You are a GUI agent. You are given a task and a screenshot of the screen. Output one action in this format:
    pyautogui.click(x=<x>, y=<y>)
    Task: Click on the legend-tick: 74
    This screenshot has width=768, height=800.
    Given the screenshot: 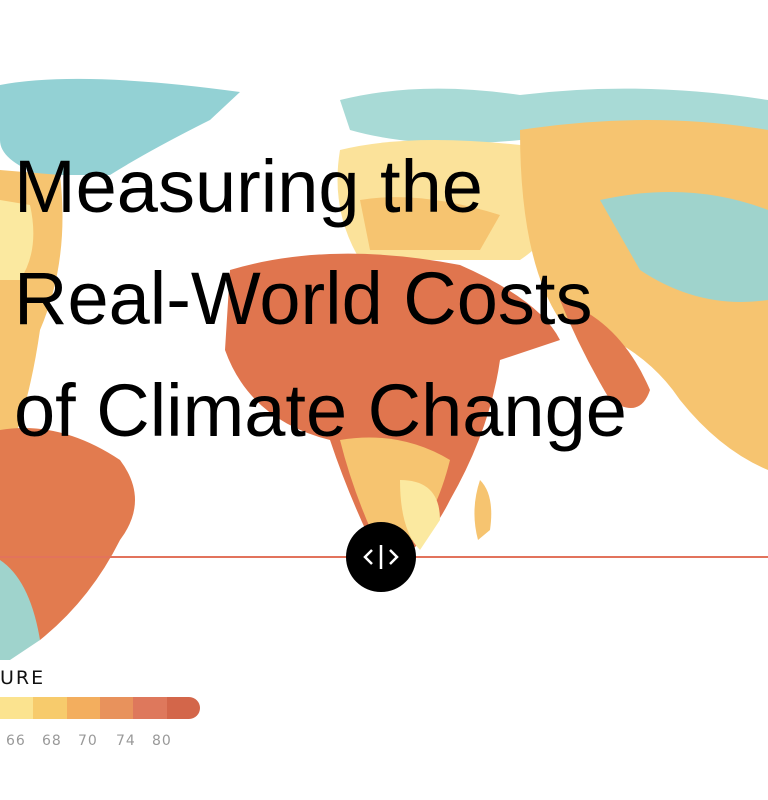 What is the action you would take?
    pyautogui.click(x=126, y=741)
    